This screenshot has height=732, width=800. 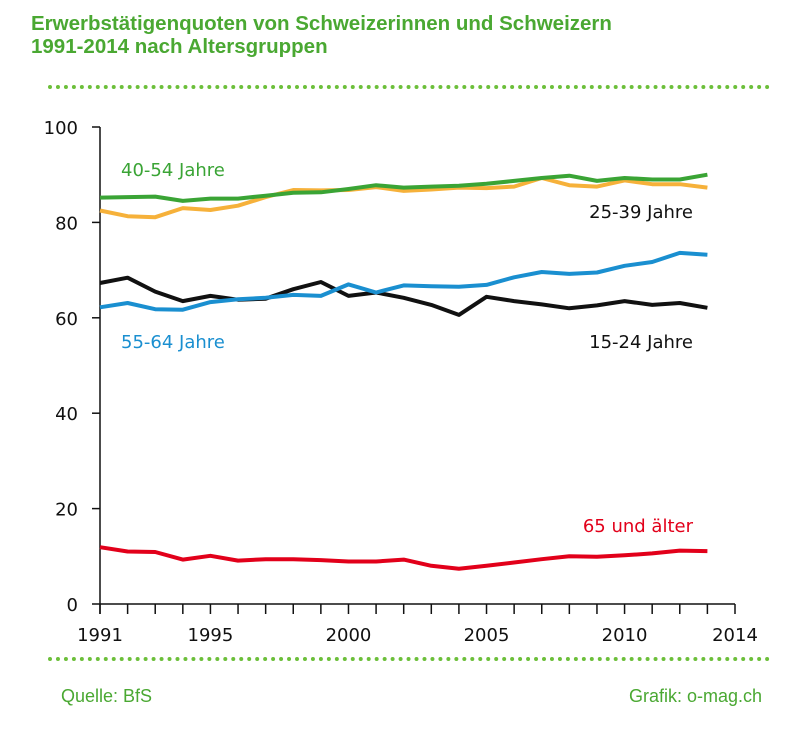 What do you see at coordinates (641, 342) in the screenshot?
I see `series-label: 15-24 Jahre` at bounding box center [641, 342].